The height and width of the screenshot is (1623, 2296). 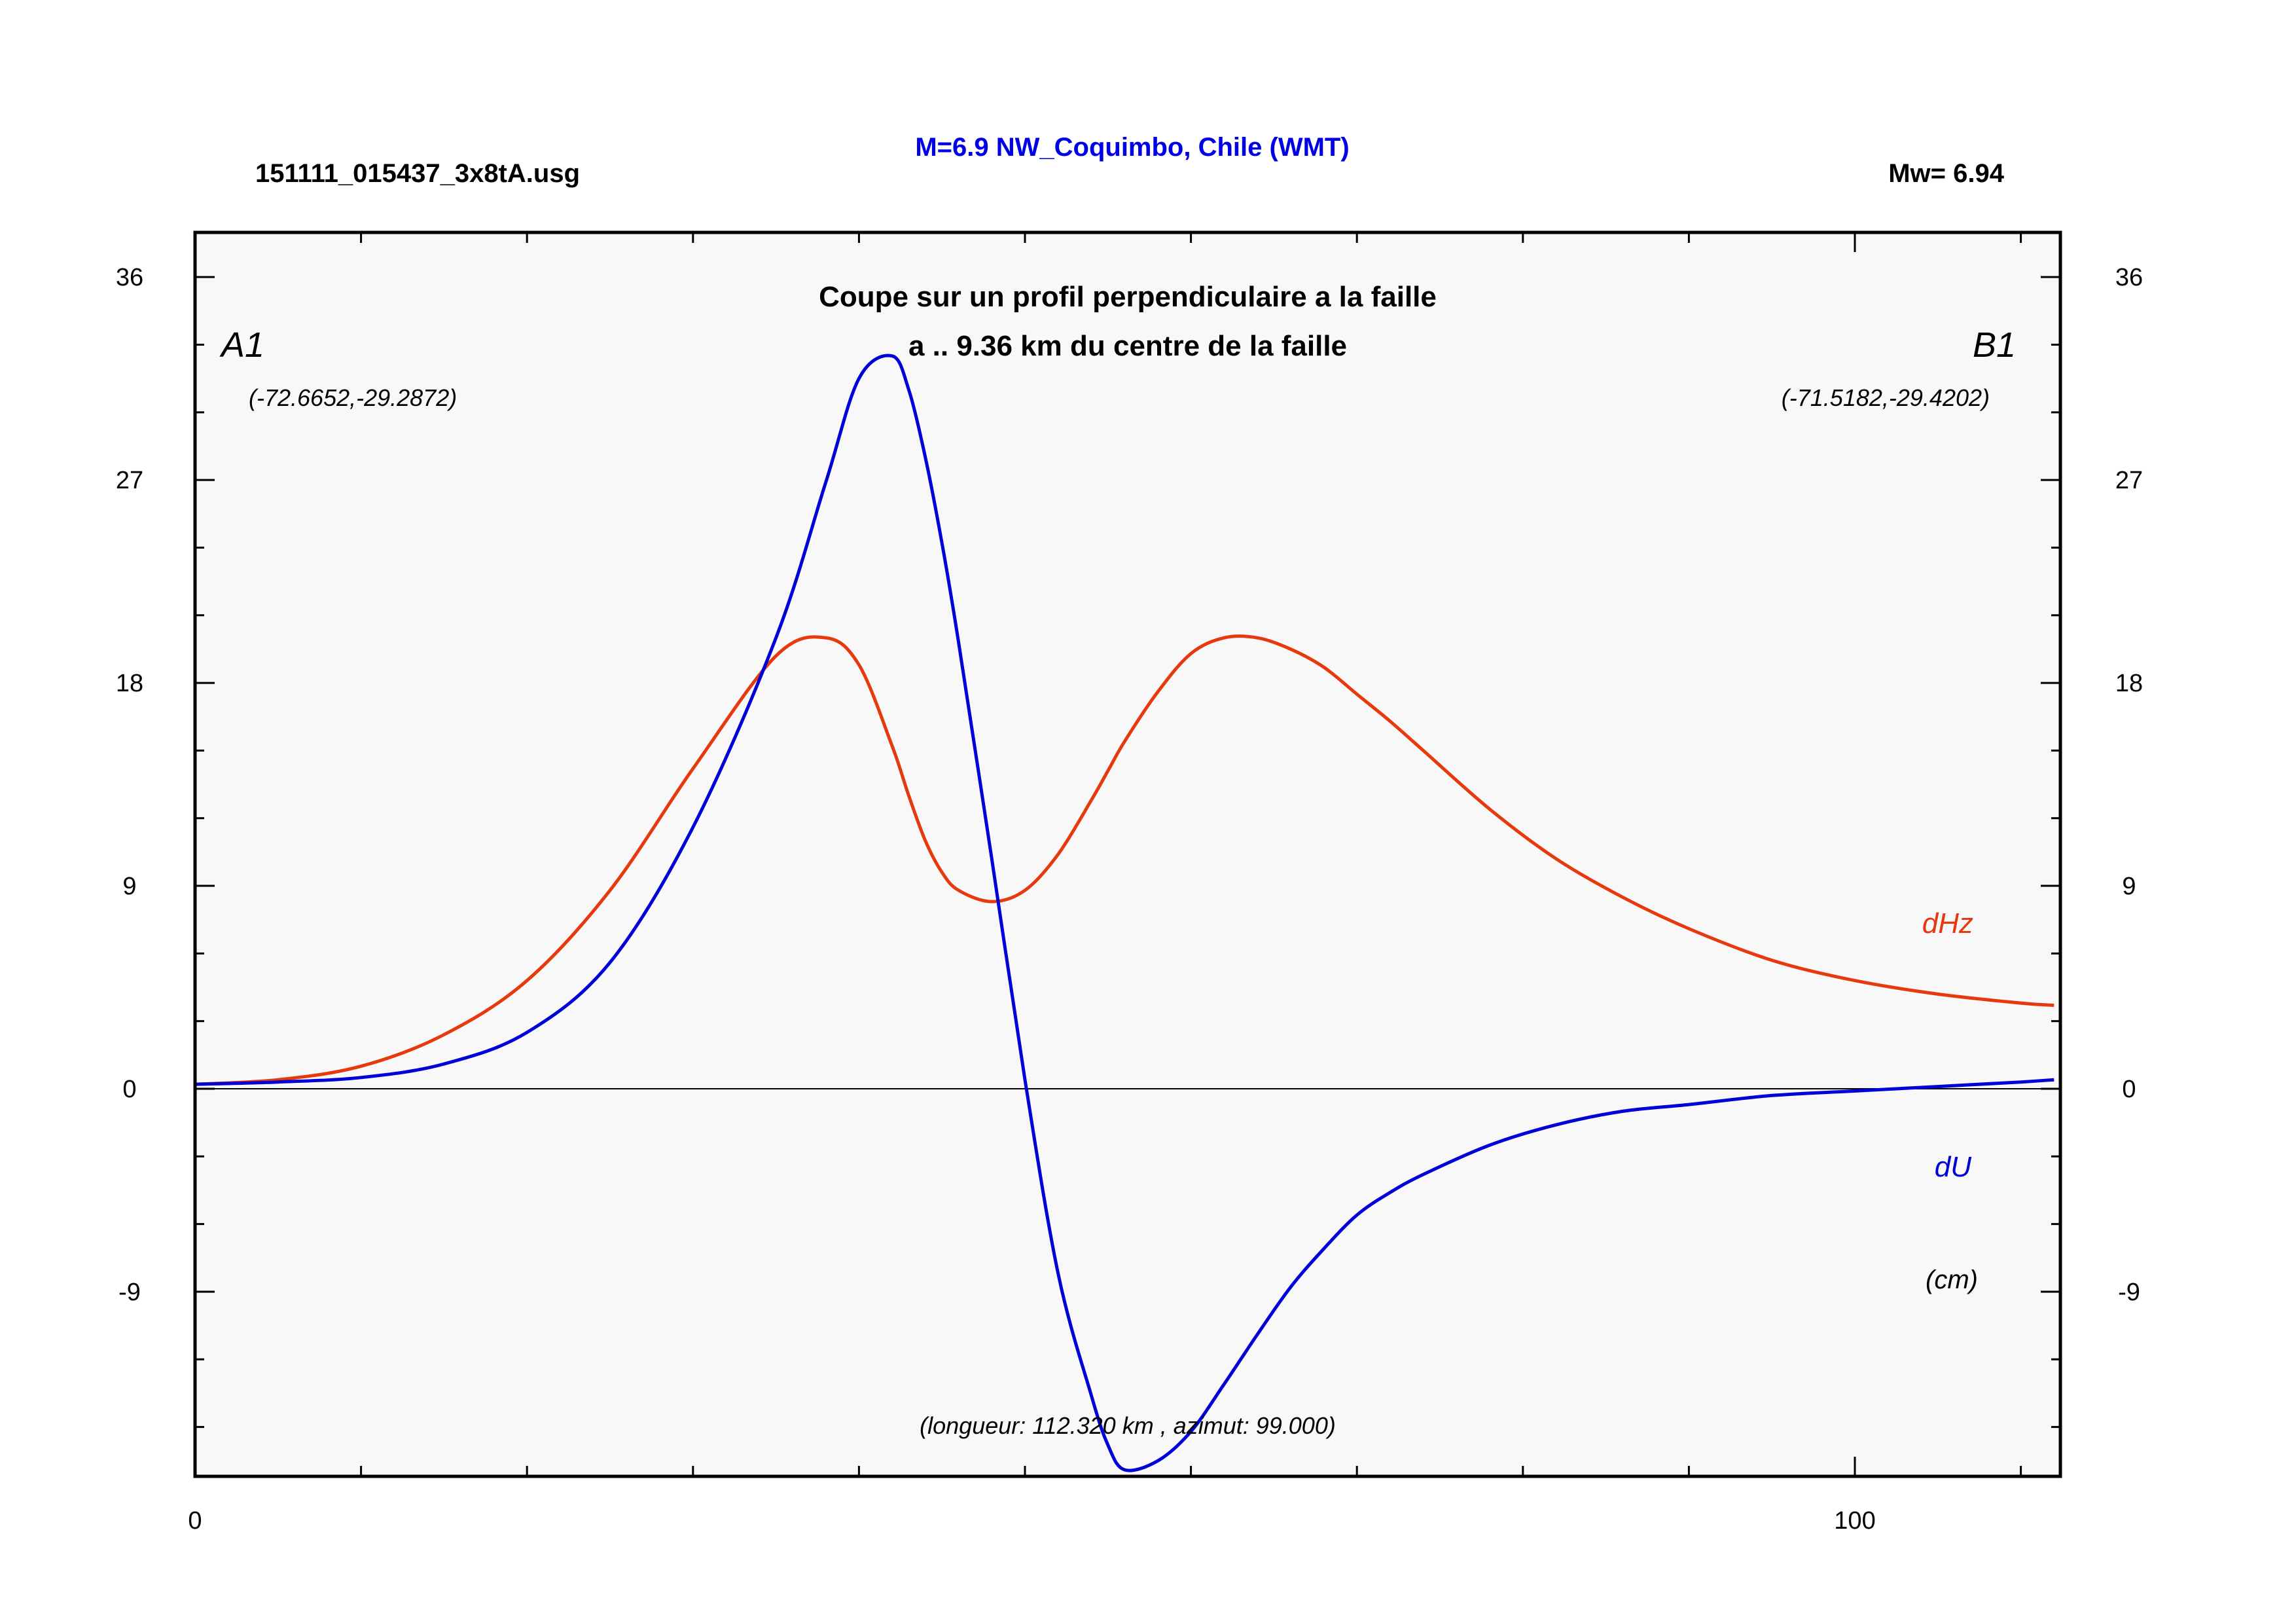 What do you see at coordinates (129, 1292) in the screenshot?
I see `y-tick-label-left: -9` at bounding box center [129, 1292].